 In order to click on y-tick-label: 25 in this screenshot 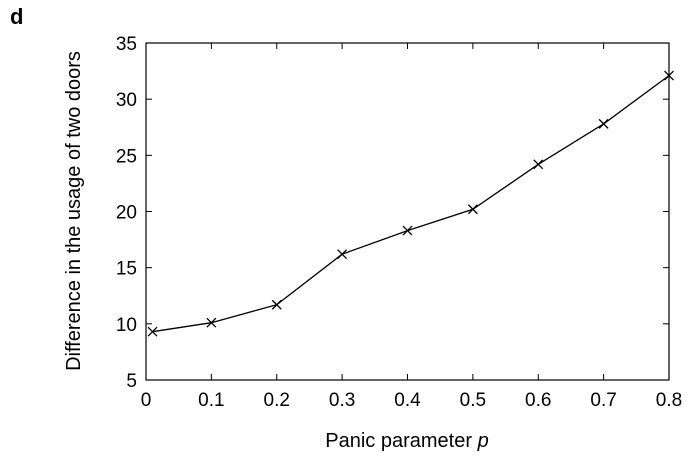, I will do `click(126, 156)`.